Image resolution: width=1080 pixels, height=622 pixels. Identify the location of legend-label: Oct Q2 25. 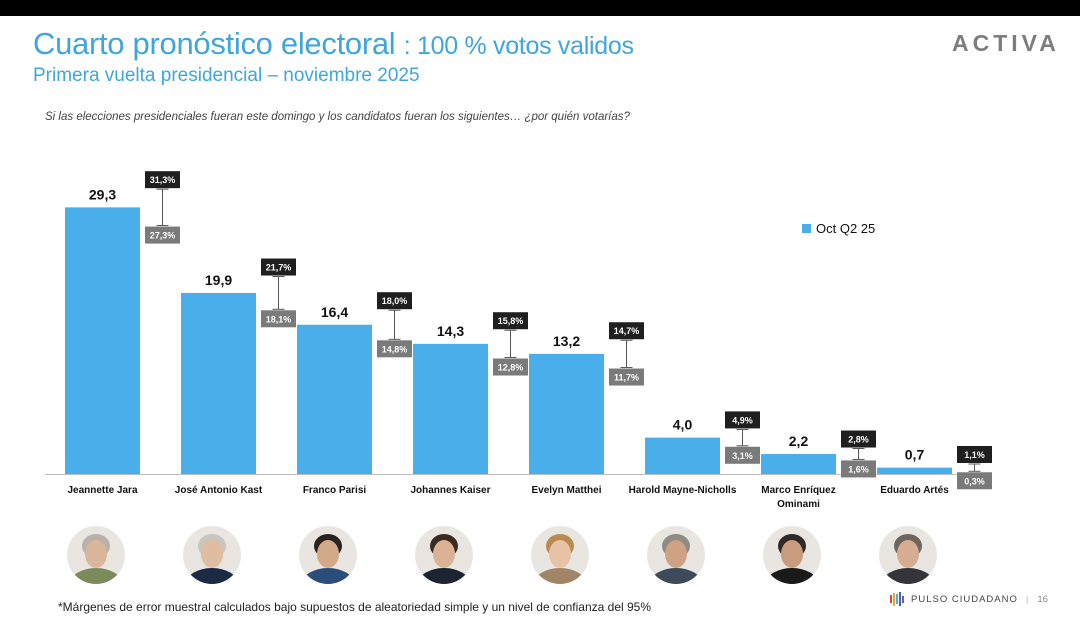
(846, 228).